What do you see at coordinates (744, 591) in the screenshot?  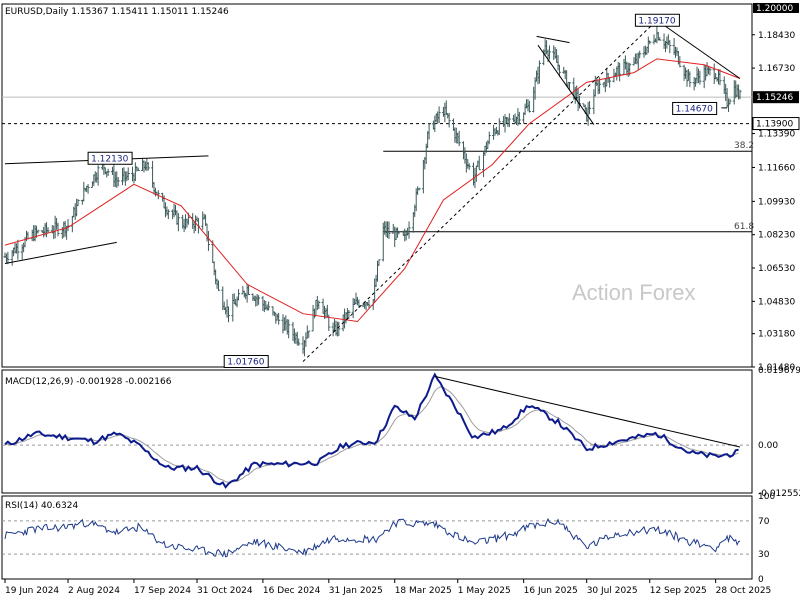 I see `x-tick-label: 28 Oct 2025` at bounding box center [744, 591].